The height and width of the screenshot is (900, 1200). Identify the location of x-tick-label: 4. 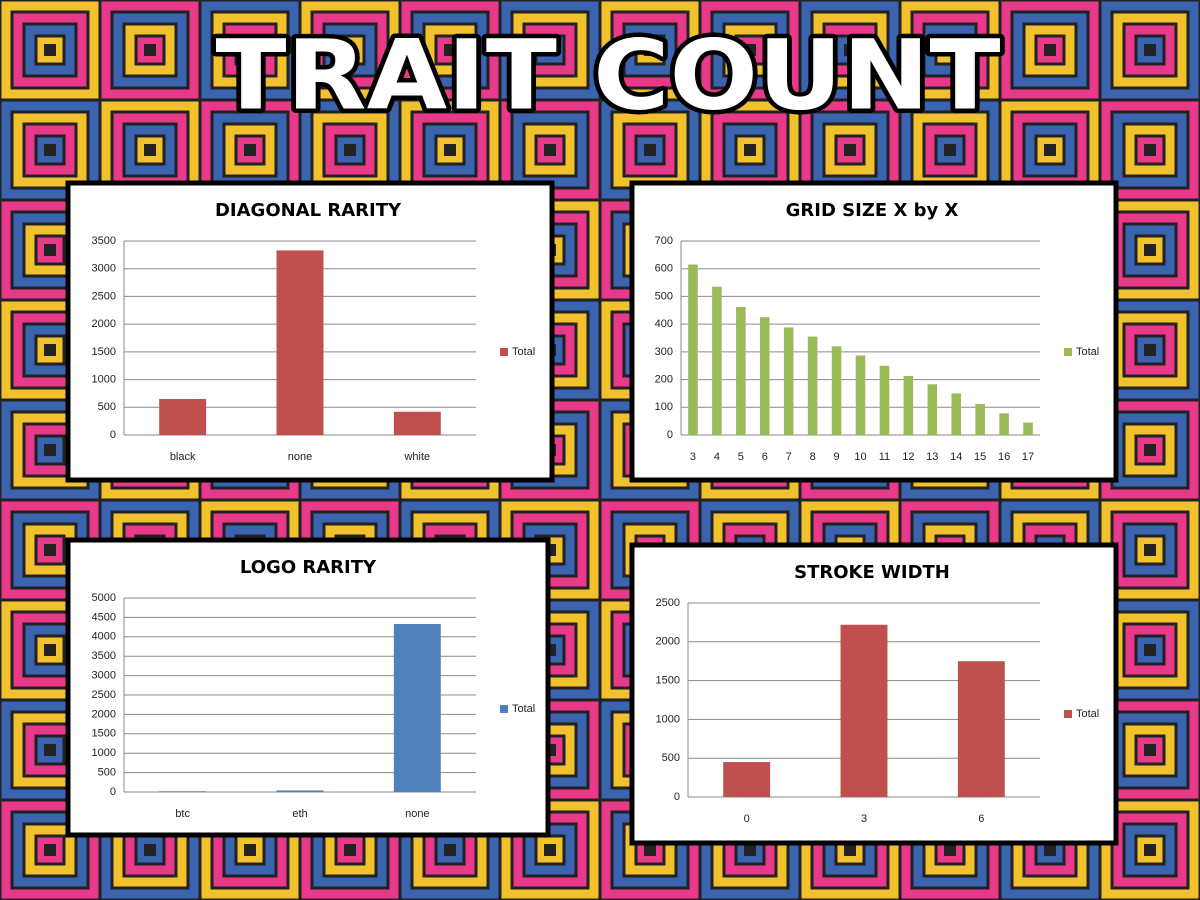
(717, 457).